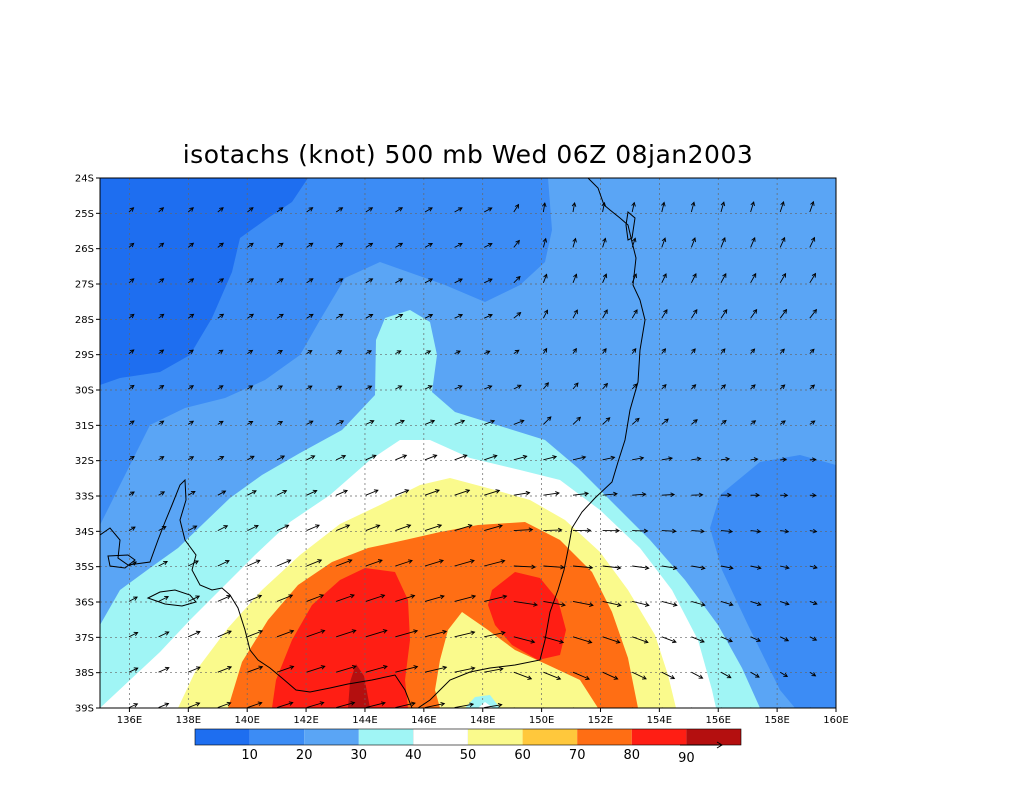 The width and height of the screenshot is (1024, 800). Describe the element at coordinates (84, 497) in the screenshot. I see `lat-tick-label: 33S` at that location.